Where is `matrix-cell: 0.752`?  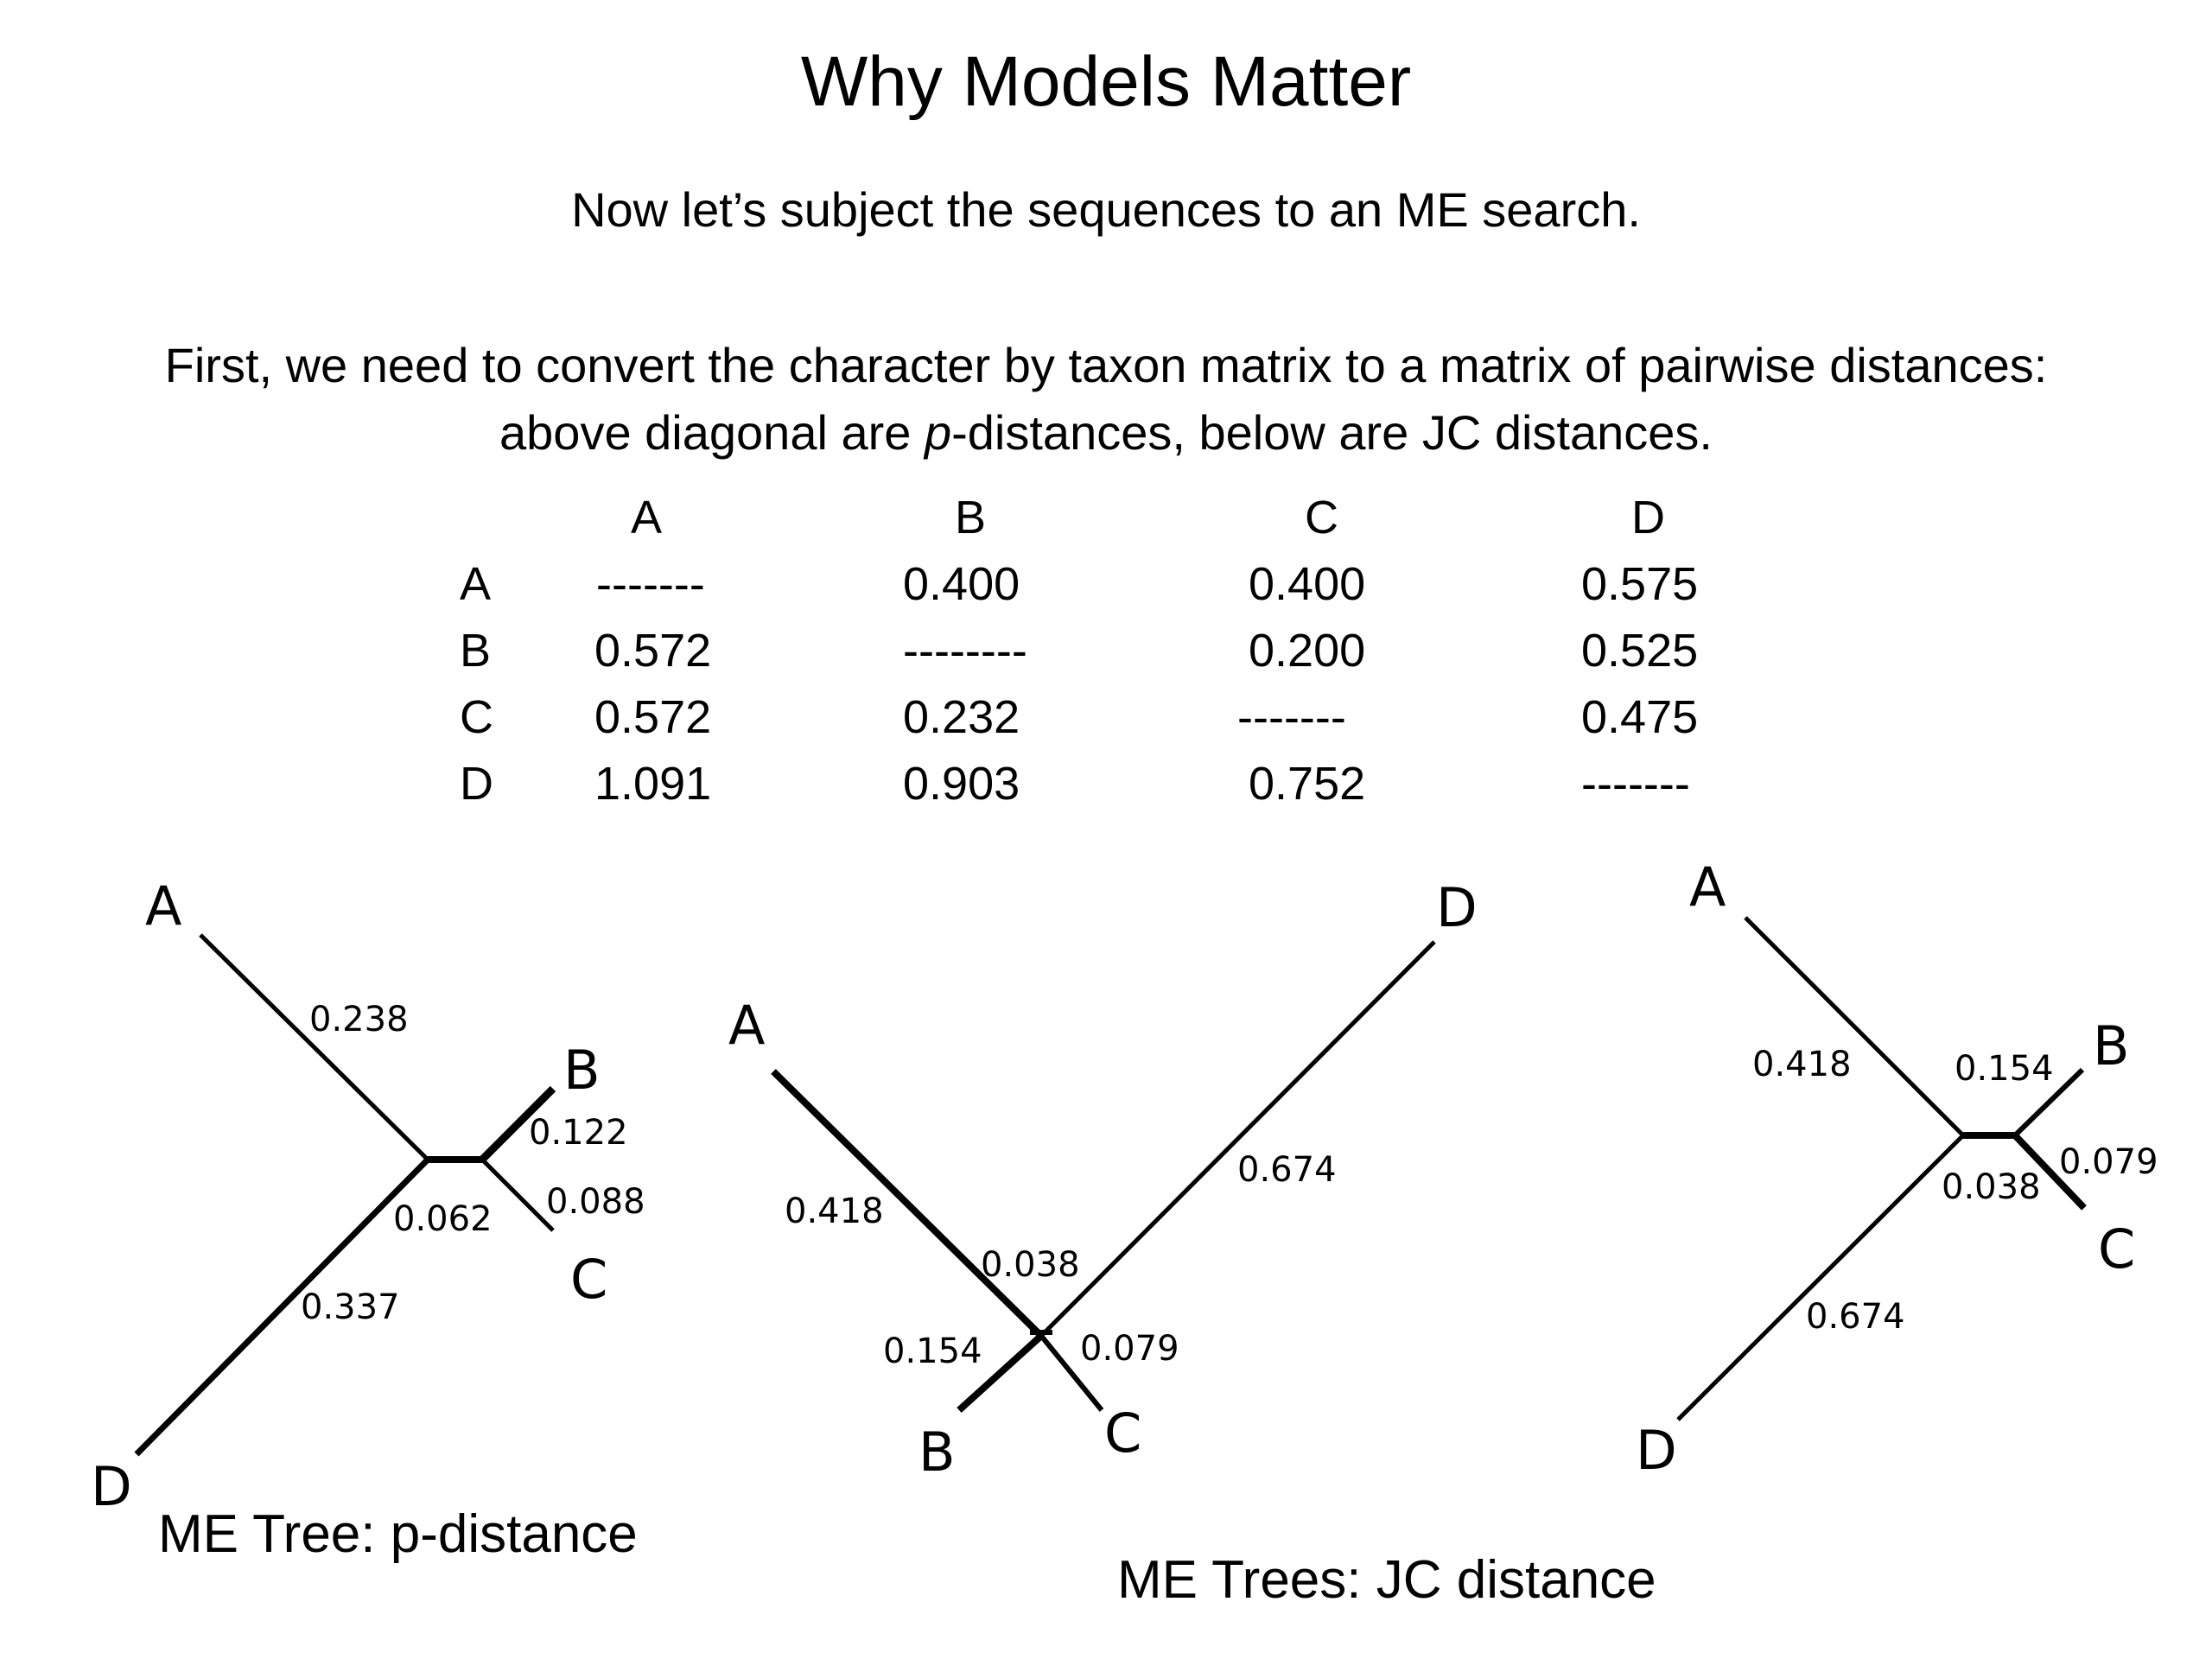 matrix-cell: 0.752 is located at coordinates (1307, 784).